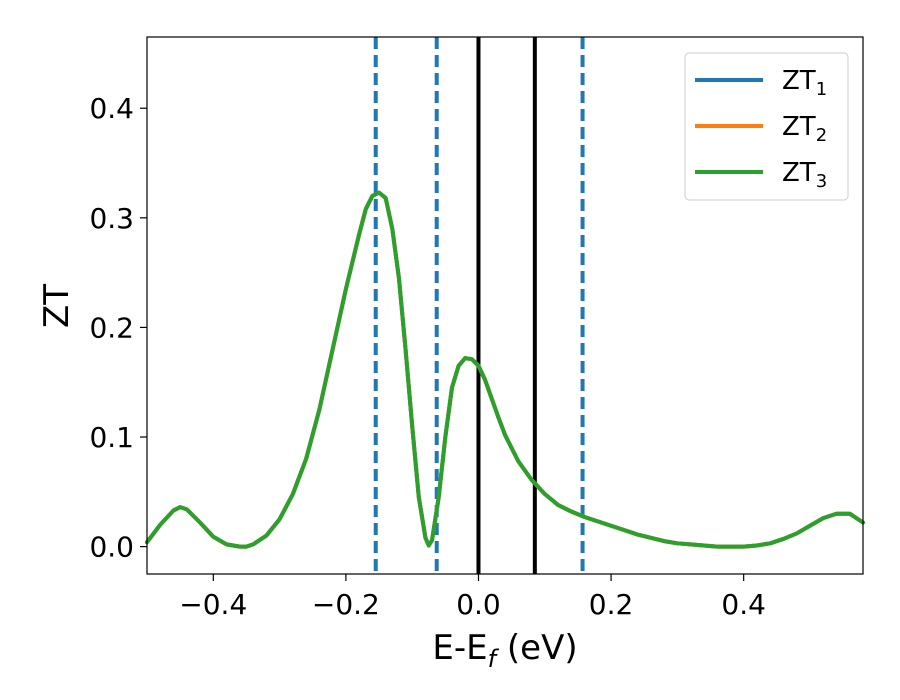  I want to click on y-tick-label-0: 0.0, so click(111, 547).